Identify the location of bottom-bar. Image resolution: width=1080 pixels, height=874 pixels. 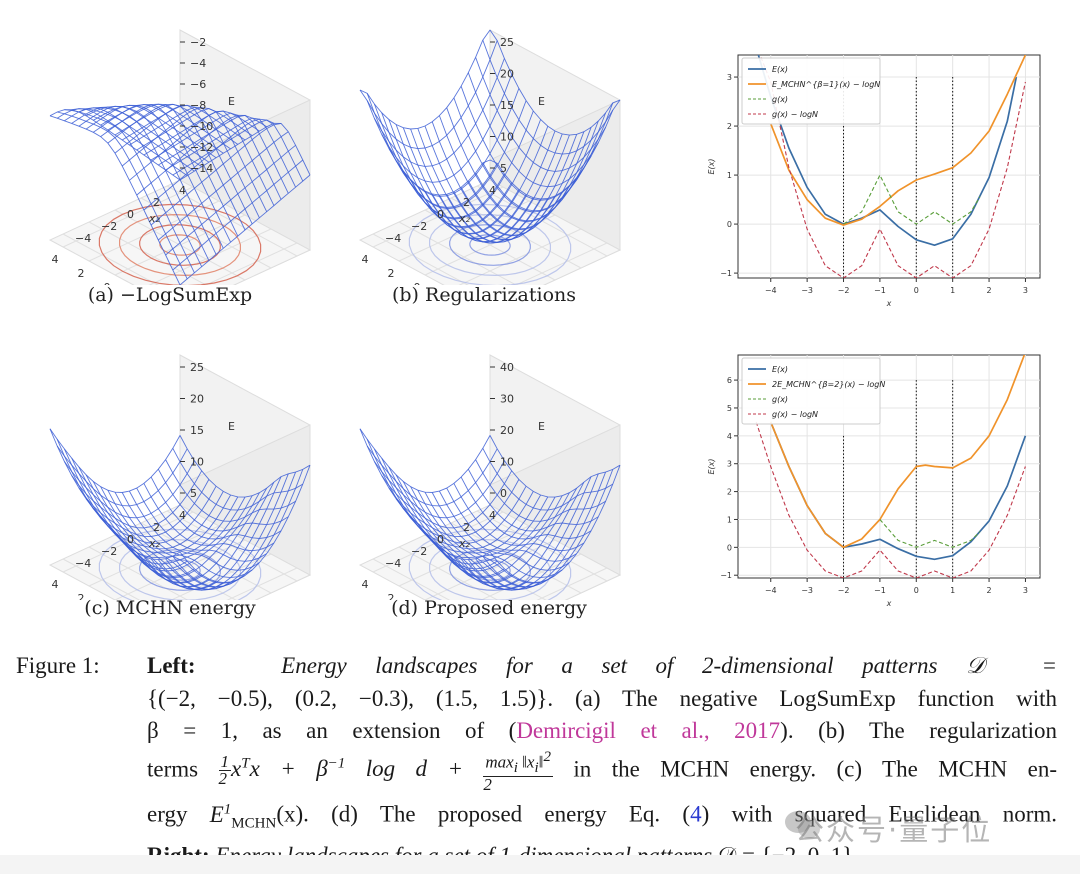
(540, 864).